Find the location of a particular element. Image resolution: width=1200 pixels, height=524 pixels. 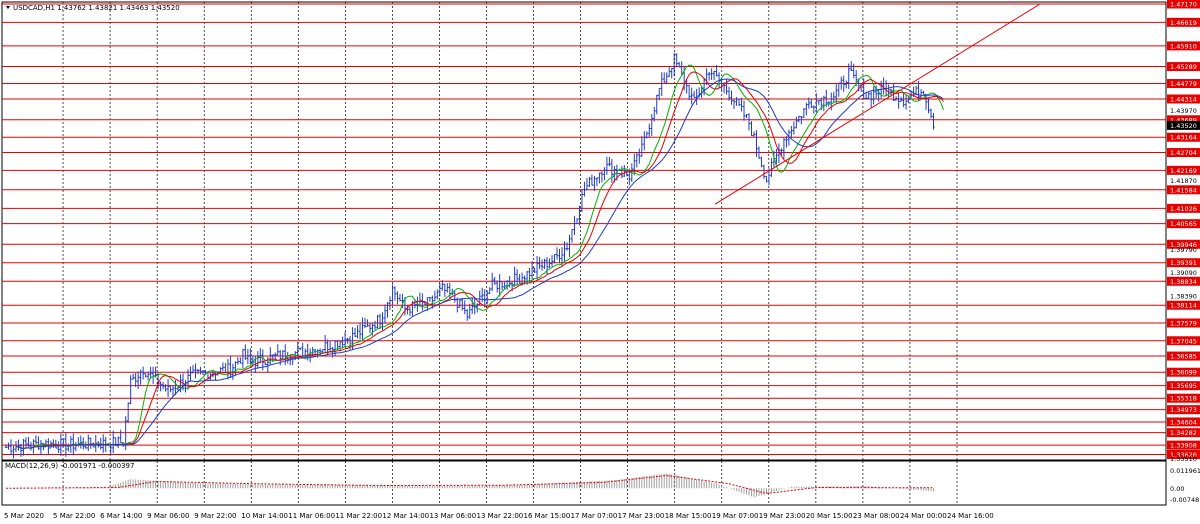

x-tick-label: 10 Mar 14:00 is located at coordinates (264, 516).